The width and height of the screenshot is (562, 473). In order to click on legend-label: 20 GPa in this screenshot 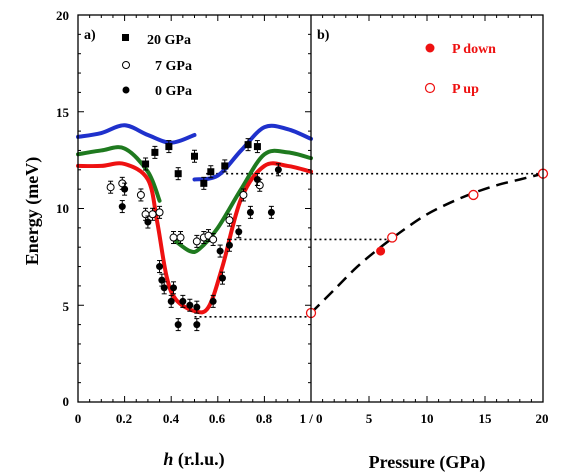, I will do `click(169, 40)`.